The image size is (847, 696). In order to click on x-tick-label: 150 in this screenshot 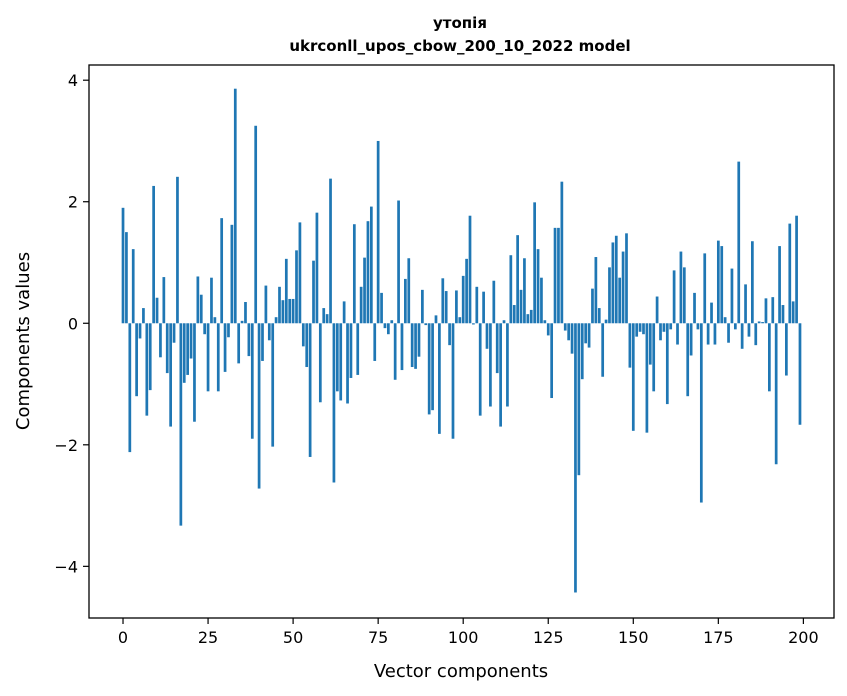, I will do `click(633, 637)`.